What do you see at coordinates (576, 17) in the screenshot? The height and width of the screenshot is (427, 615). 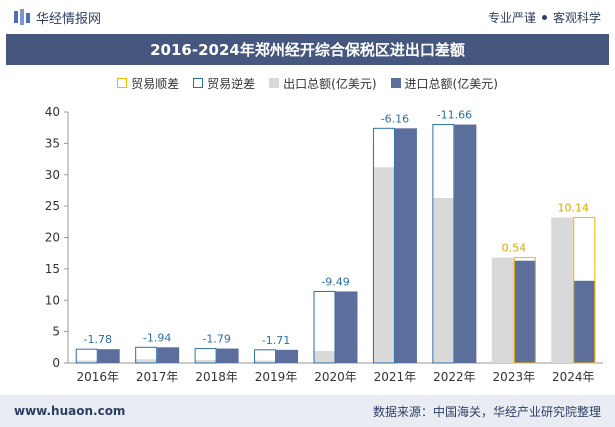 I see `tagline-right: 客观科学` at bounding box center [576, 17].